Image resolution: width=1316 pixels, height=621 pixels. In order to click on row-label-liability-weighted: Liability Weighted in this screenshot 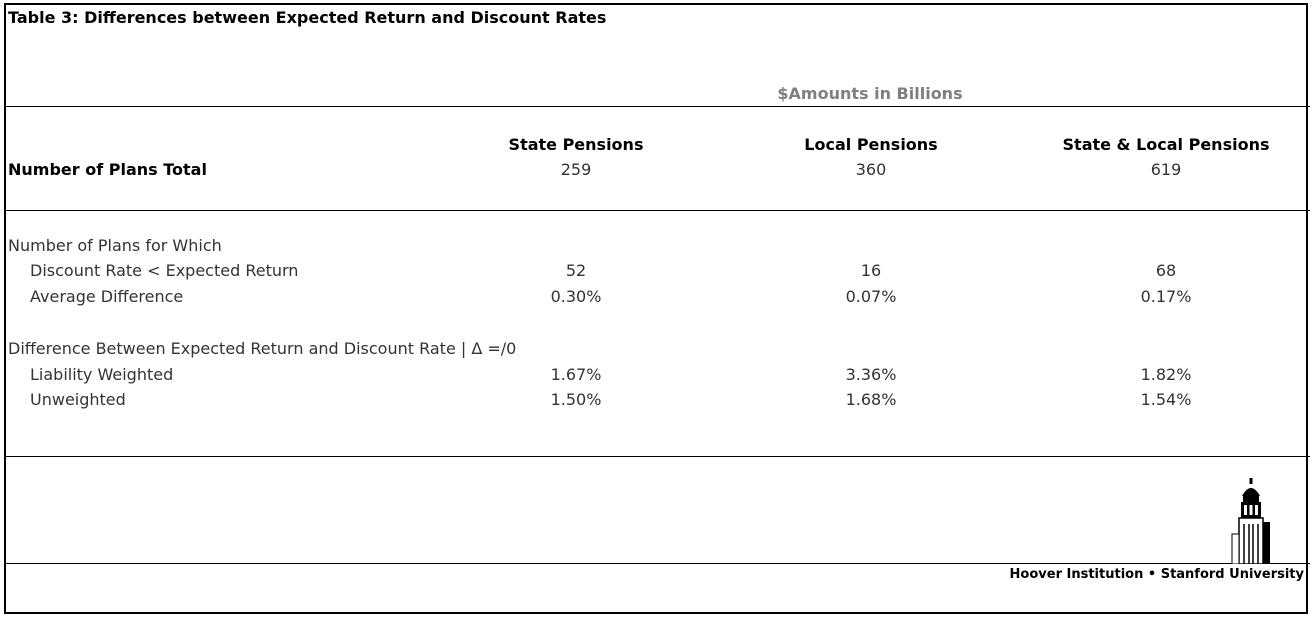, I will do `click(102, 374)`.